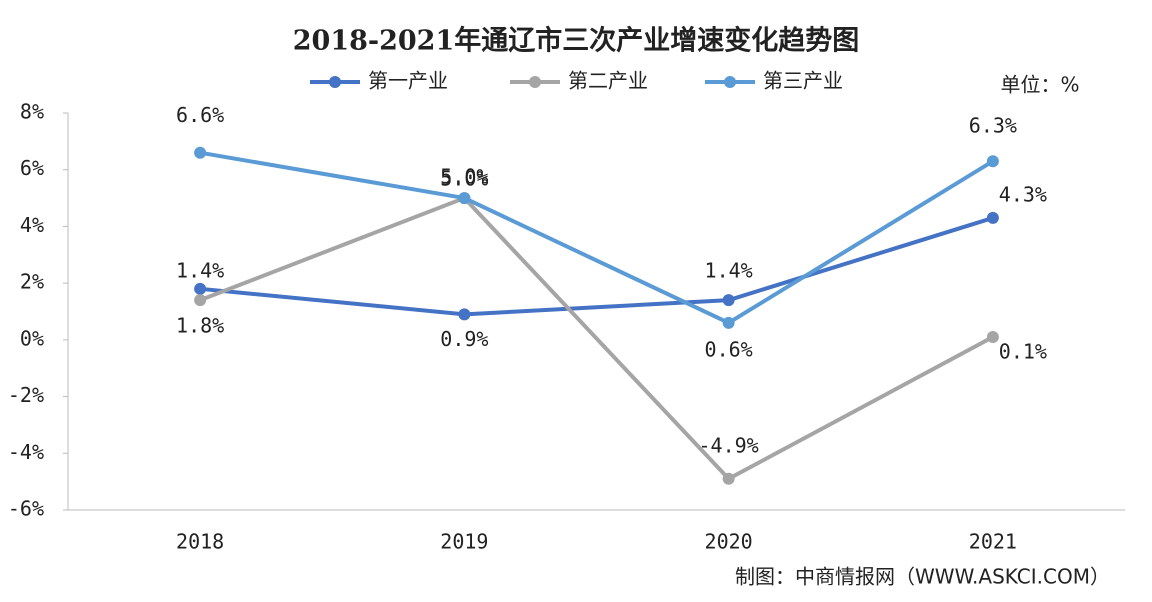  I want to click on series-line, so click(596, 266).